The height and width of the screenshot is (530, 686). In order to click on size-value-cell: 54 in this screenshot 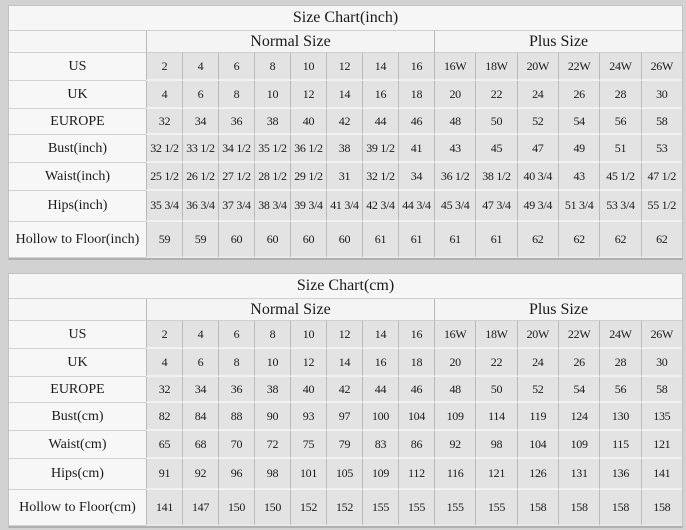, I will do `click(578, 122)`.